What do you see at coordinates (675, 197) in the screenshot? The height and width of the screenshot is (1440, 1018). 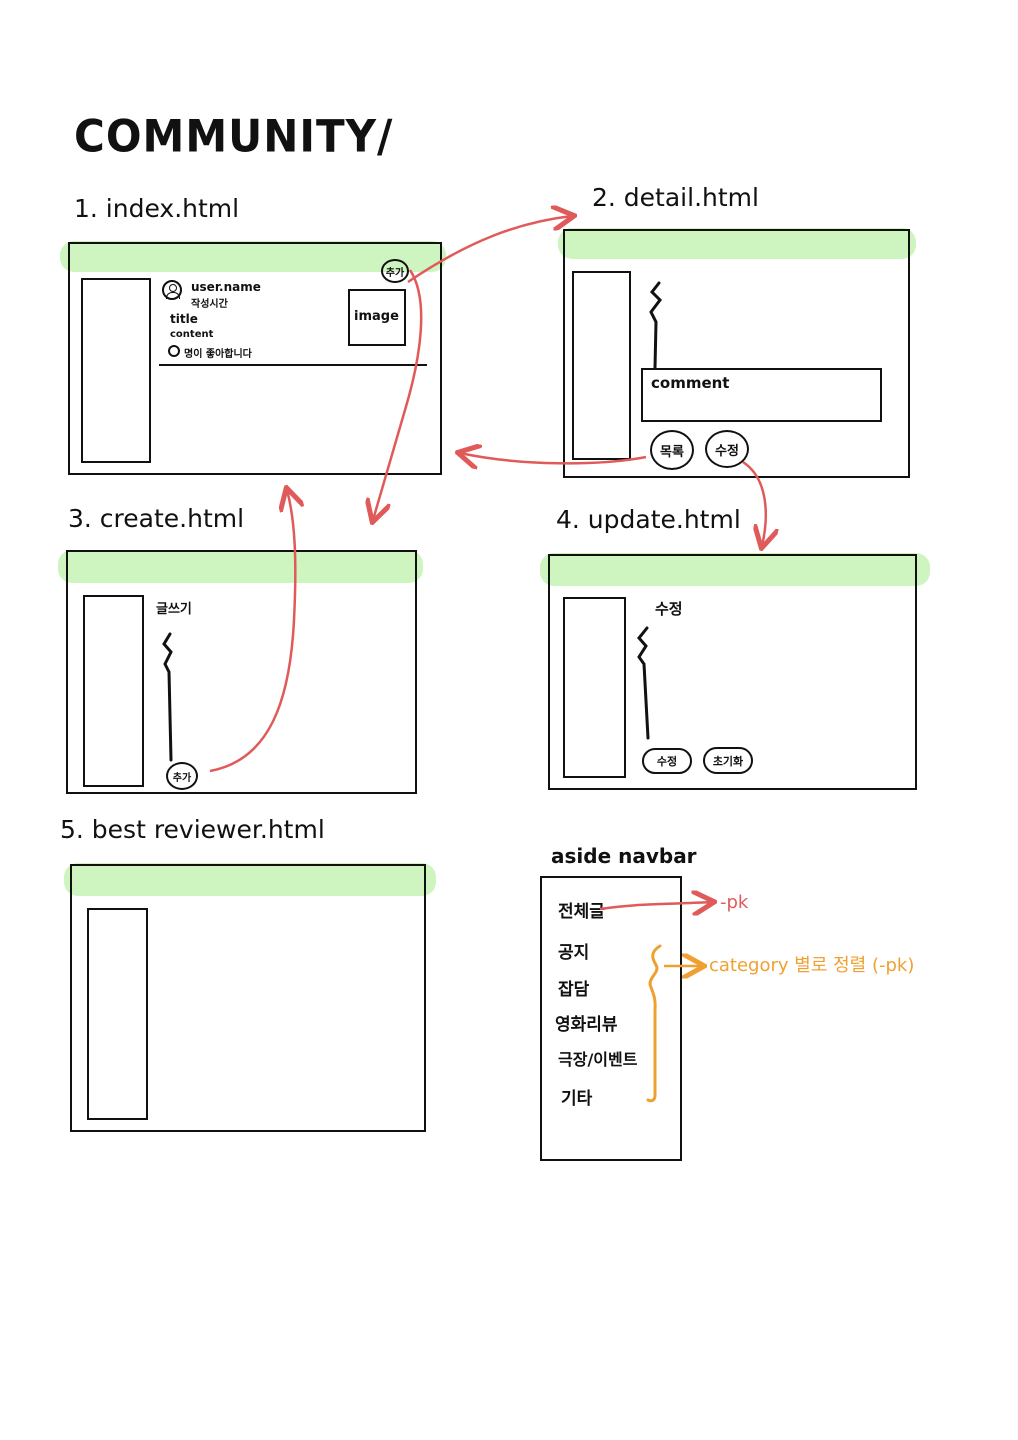 I see `detail-page-label: 2. detail.html` at bounding box center [675, 197].